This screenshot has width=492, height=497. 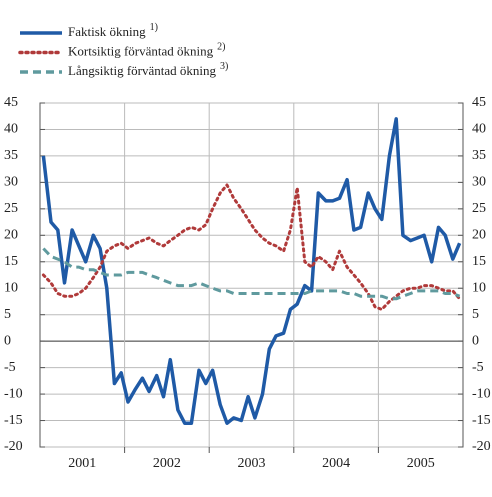 What do you see at coordinates (221, 47) in the screenshot?
I see `legend-note: 2)` at bounding box center [221, 47].